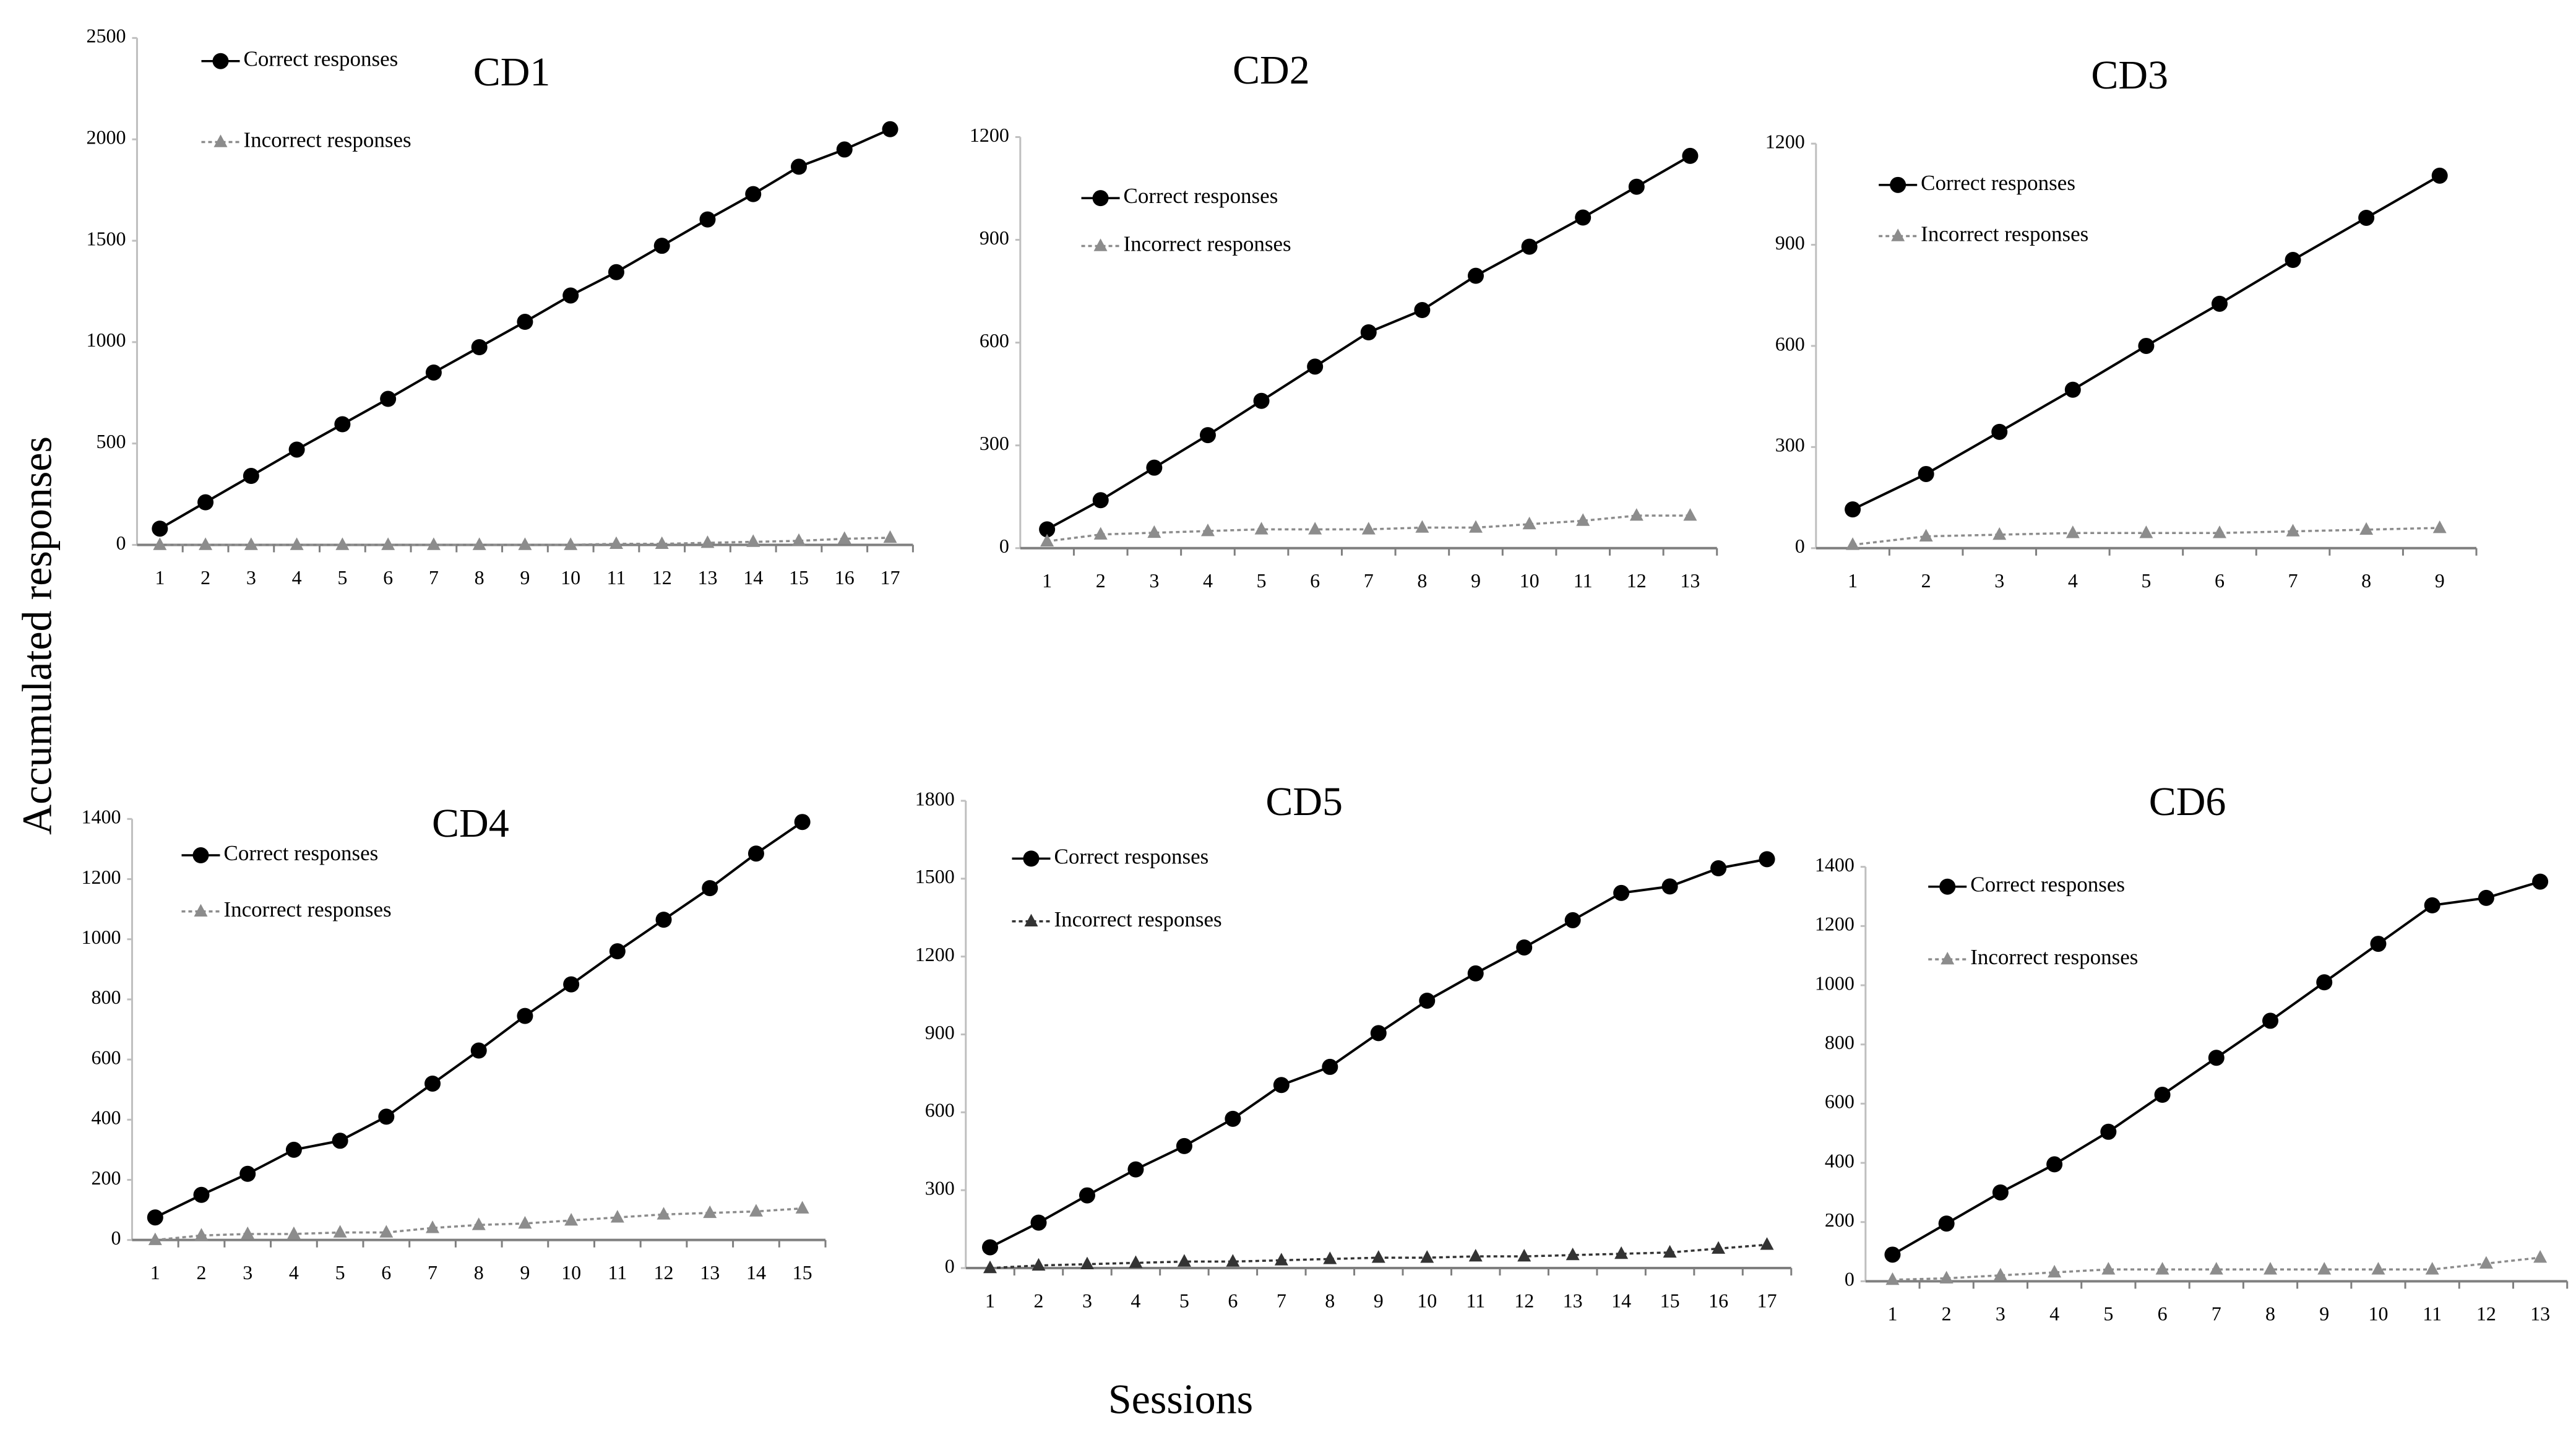  I want to click on x-tick-label: 15, so click(799, 577).